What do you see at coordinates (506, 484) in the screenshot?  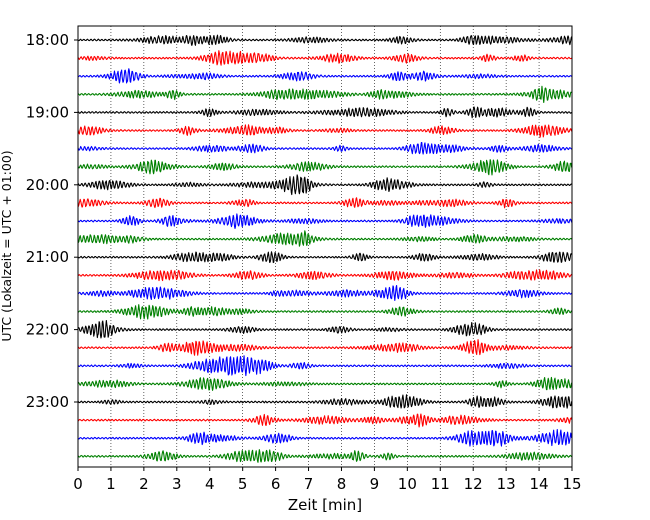 I see `x-tick-label-13: 13` at bounding box center [506, 484].